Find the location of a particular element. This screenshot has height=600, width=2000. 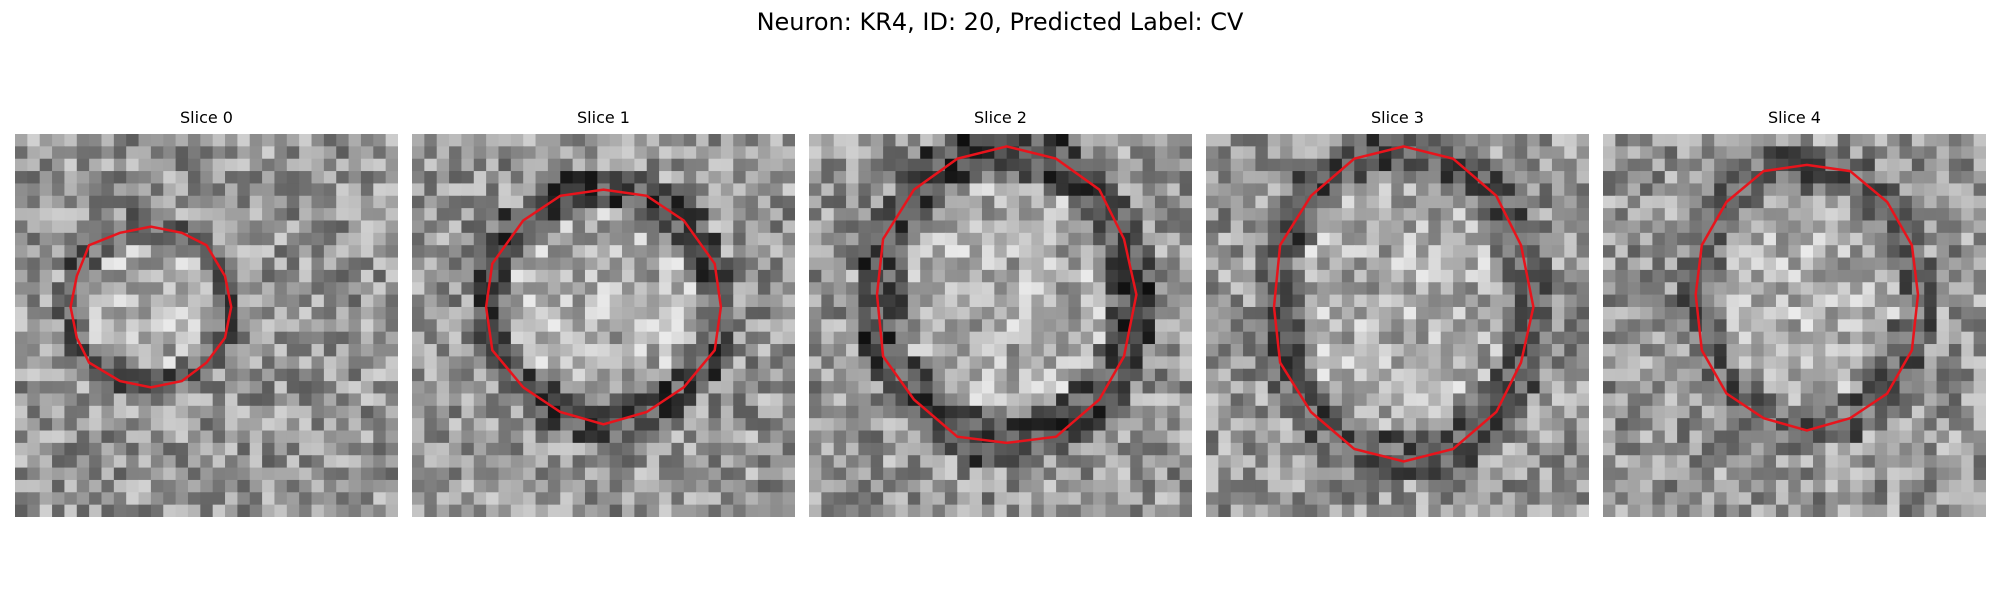

figure-title: Neuron: KR4, ID: 20, Predicted Label: CV is located at coordinates (1000, 22).